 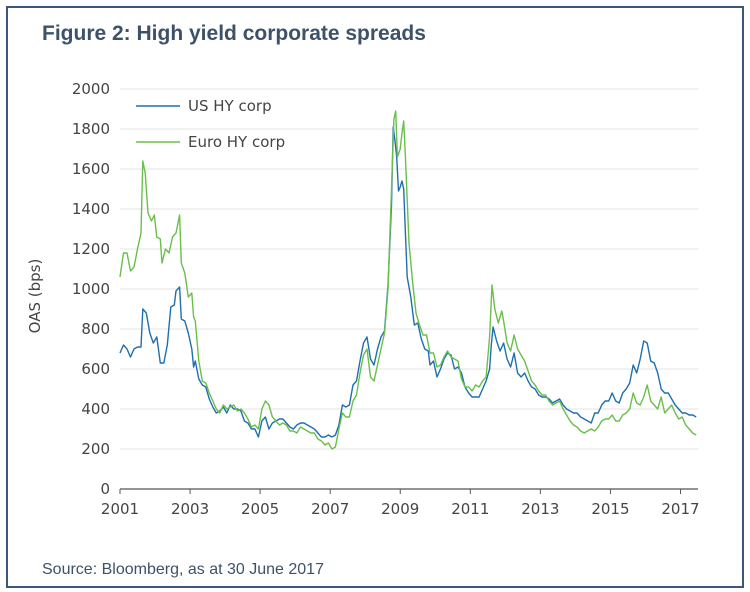 What do you see at coordinates (400, 509) in the screenshot?
I see `x-tick-label: 2009` at bounding box center [400, 509].